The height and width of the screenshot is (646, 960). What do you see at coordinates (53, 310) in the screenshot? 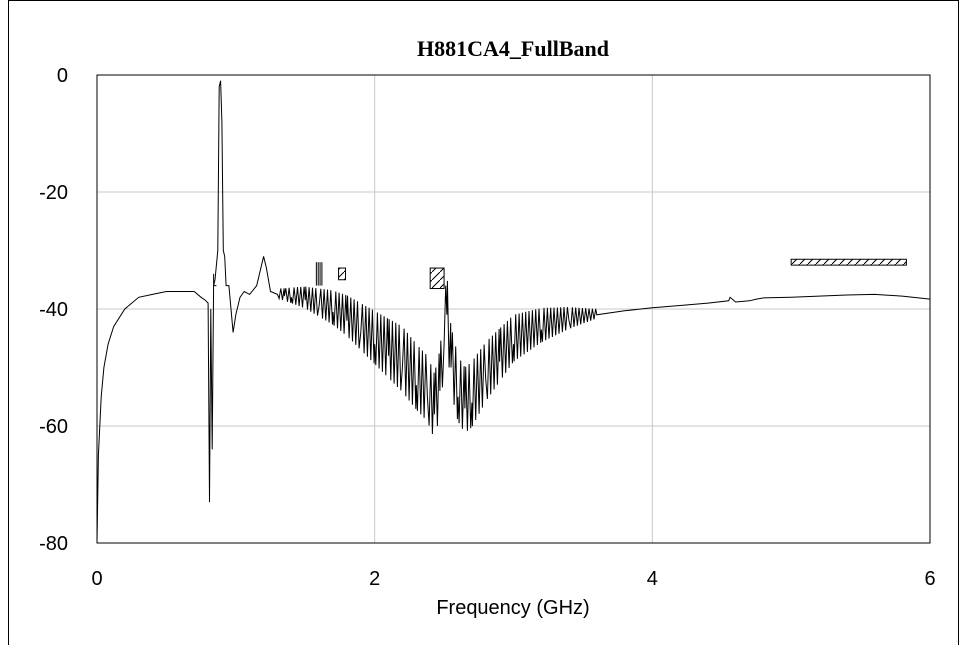
I see `y-tick-label: -40` at bounding box center [53, 310].